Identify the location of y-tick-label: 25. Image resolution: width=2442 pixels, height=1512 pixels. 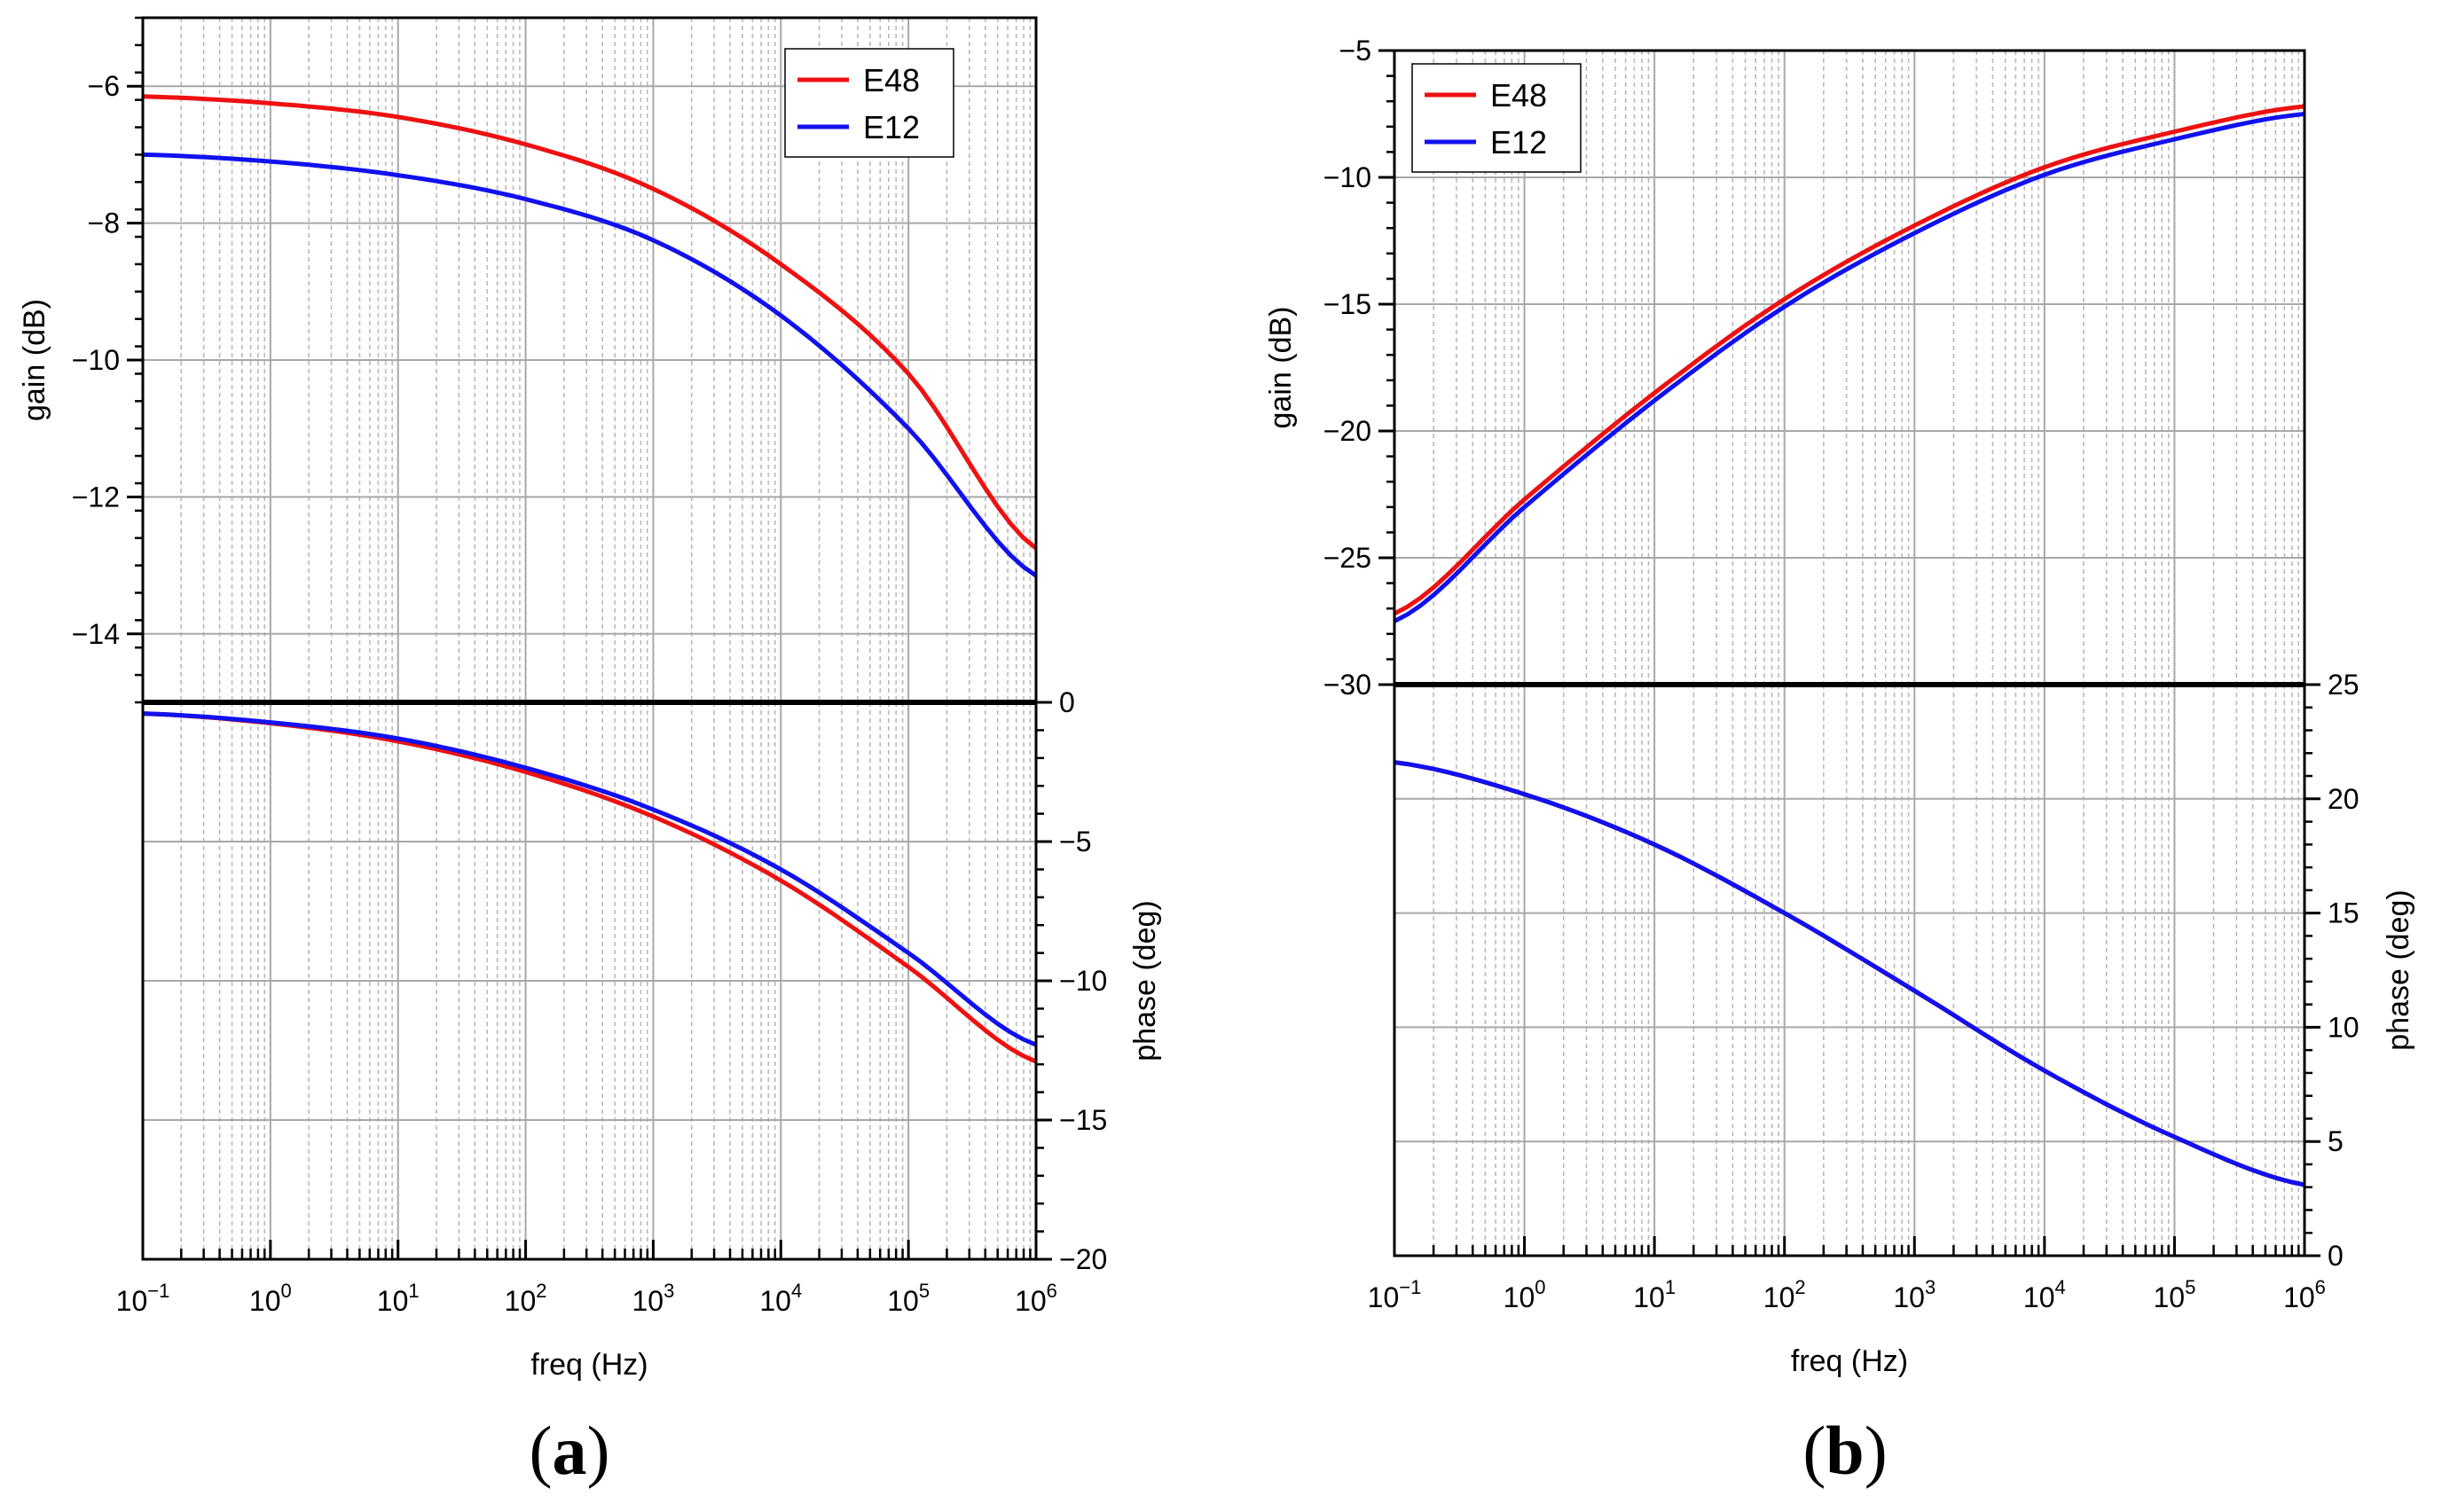
(2344, 685).